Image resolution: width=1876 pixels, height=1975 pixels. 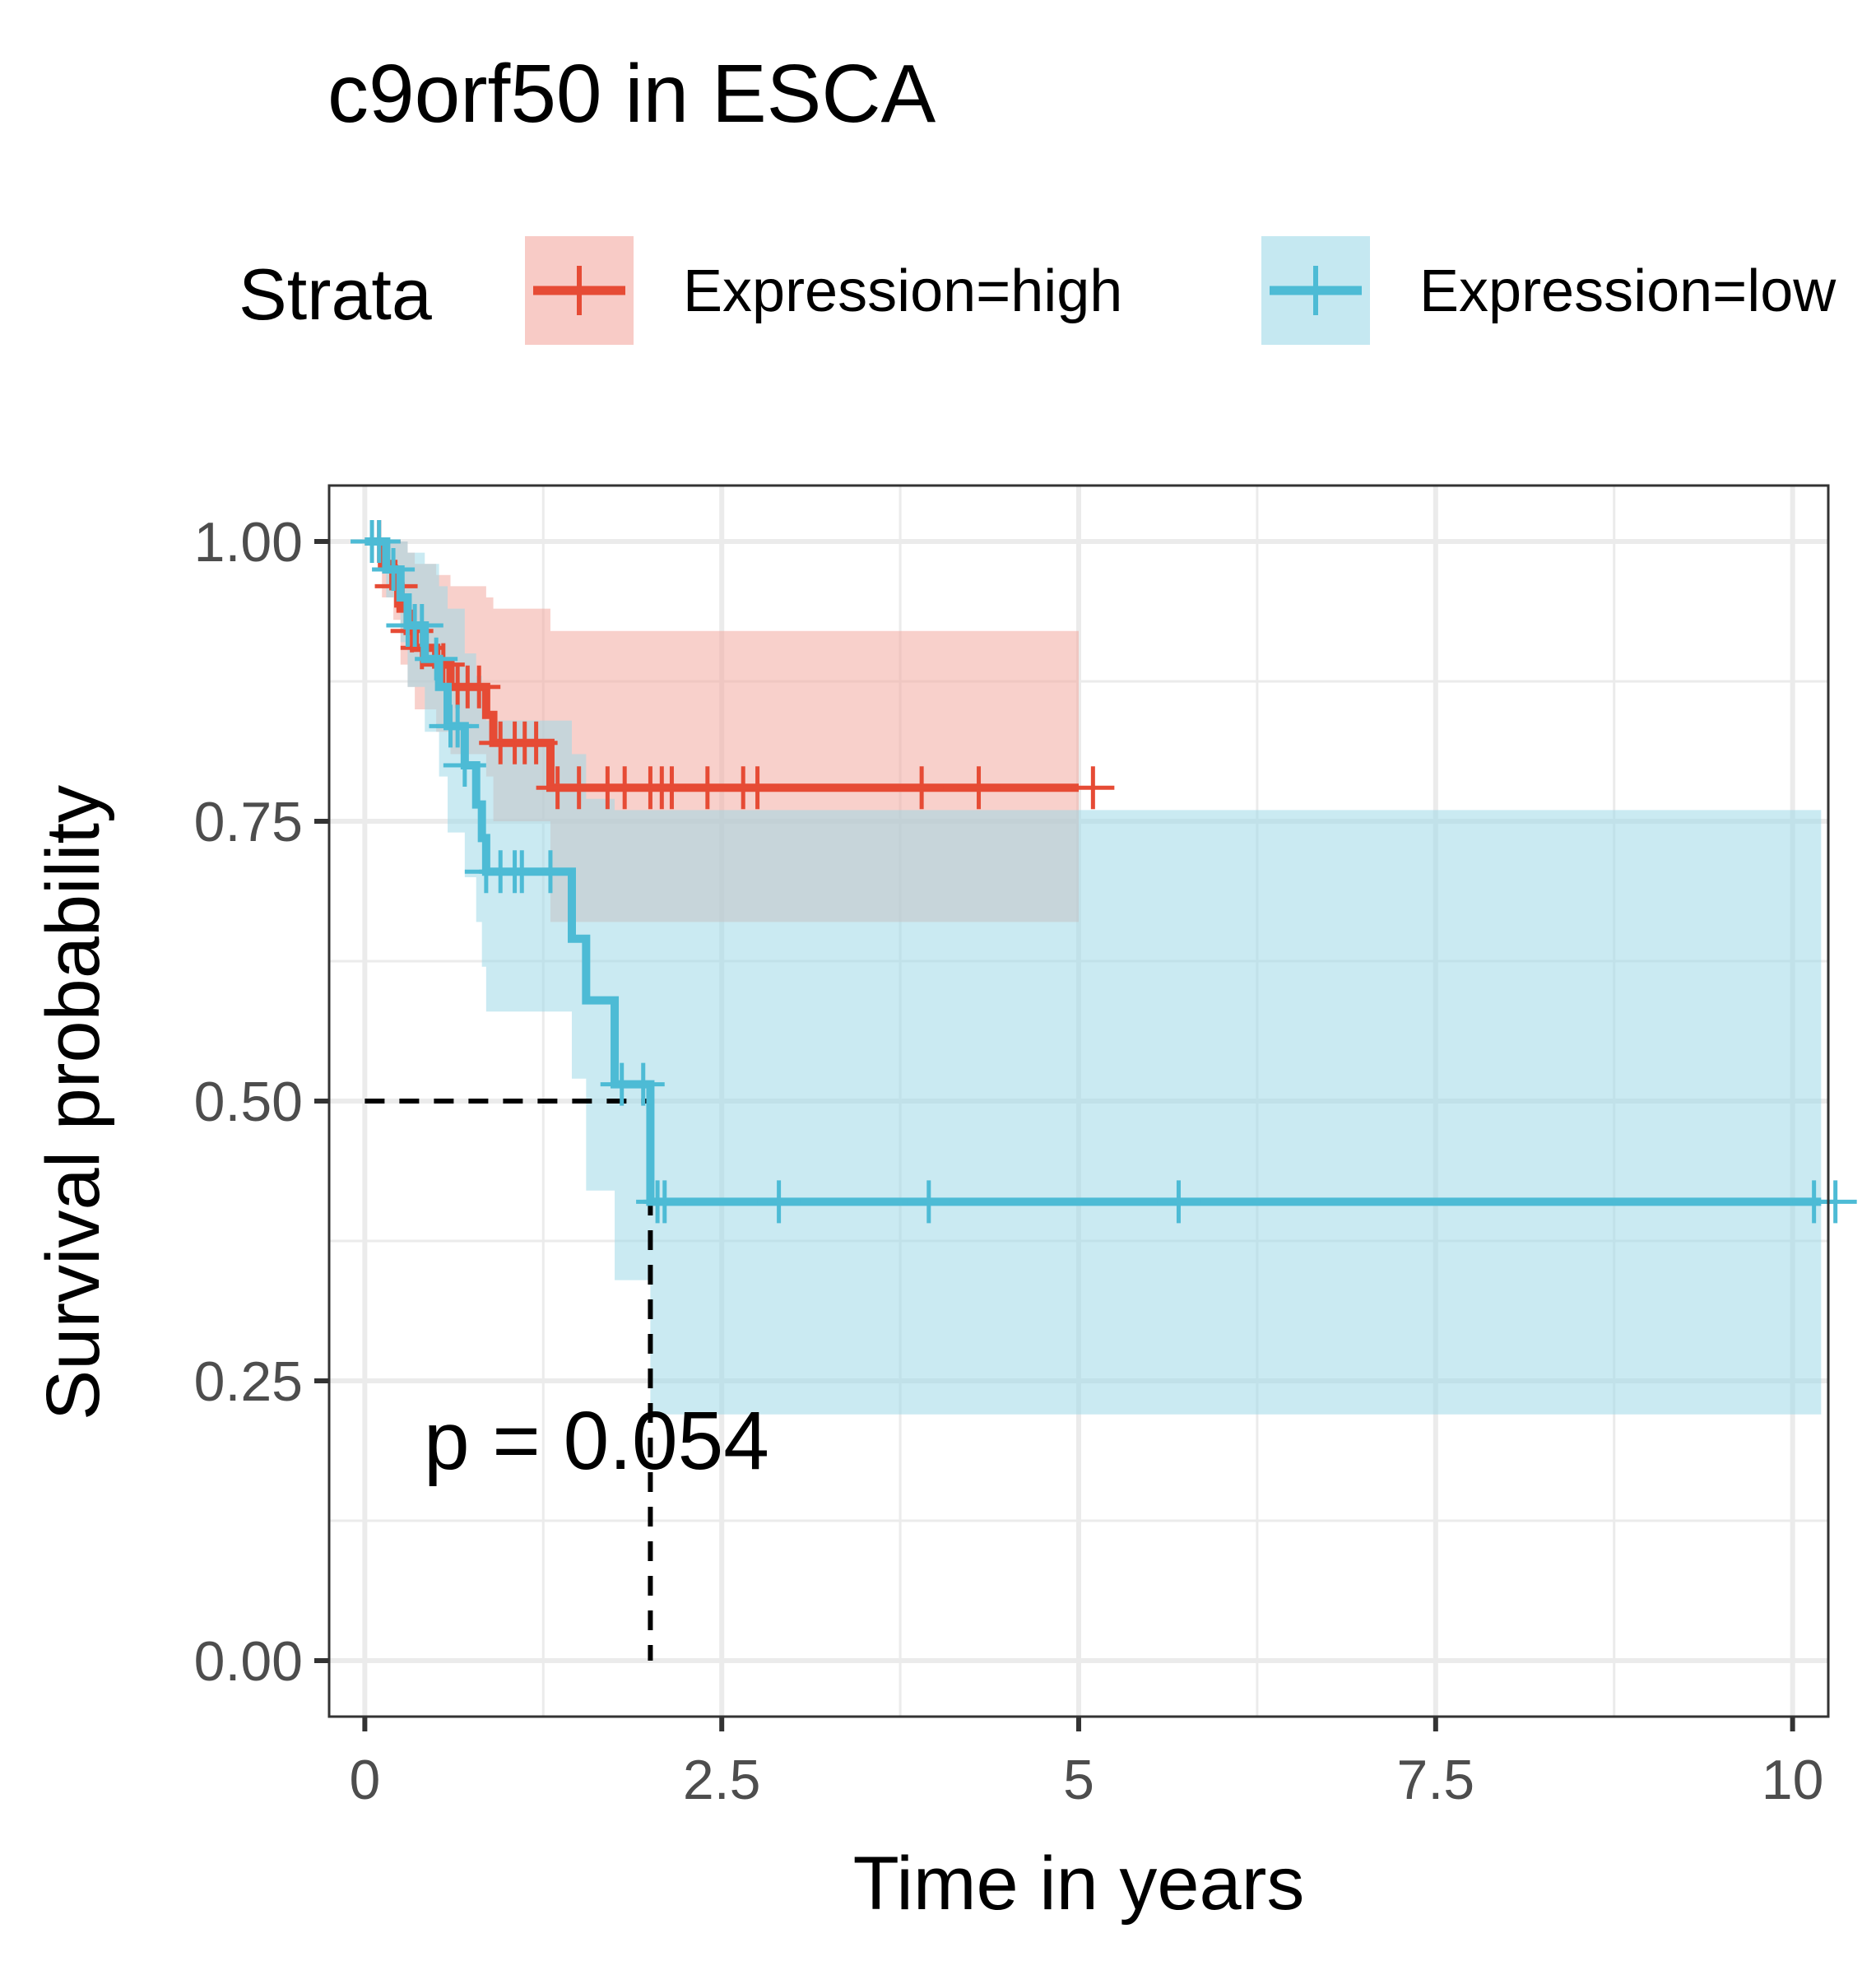 I want to click on y-axis-title: Survival probability, so click(x=73, y=1102).